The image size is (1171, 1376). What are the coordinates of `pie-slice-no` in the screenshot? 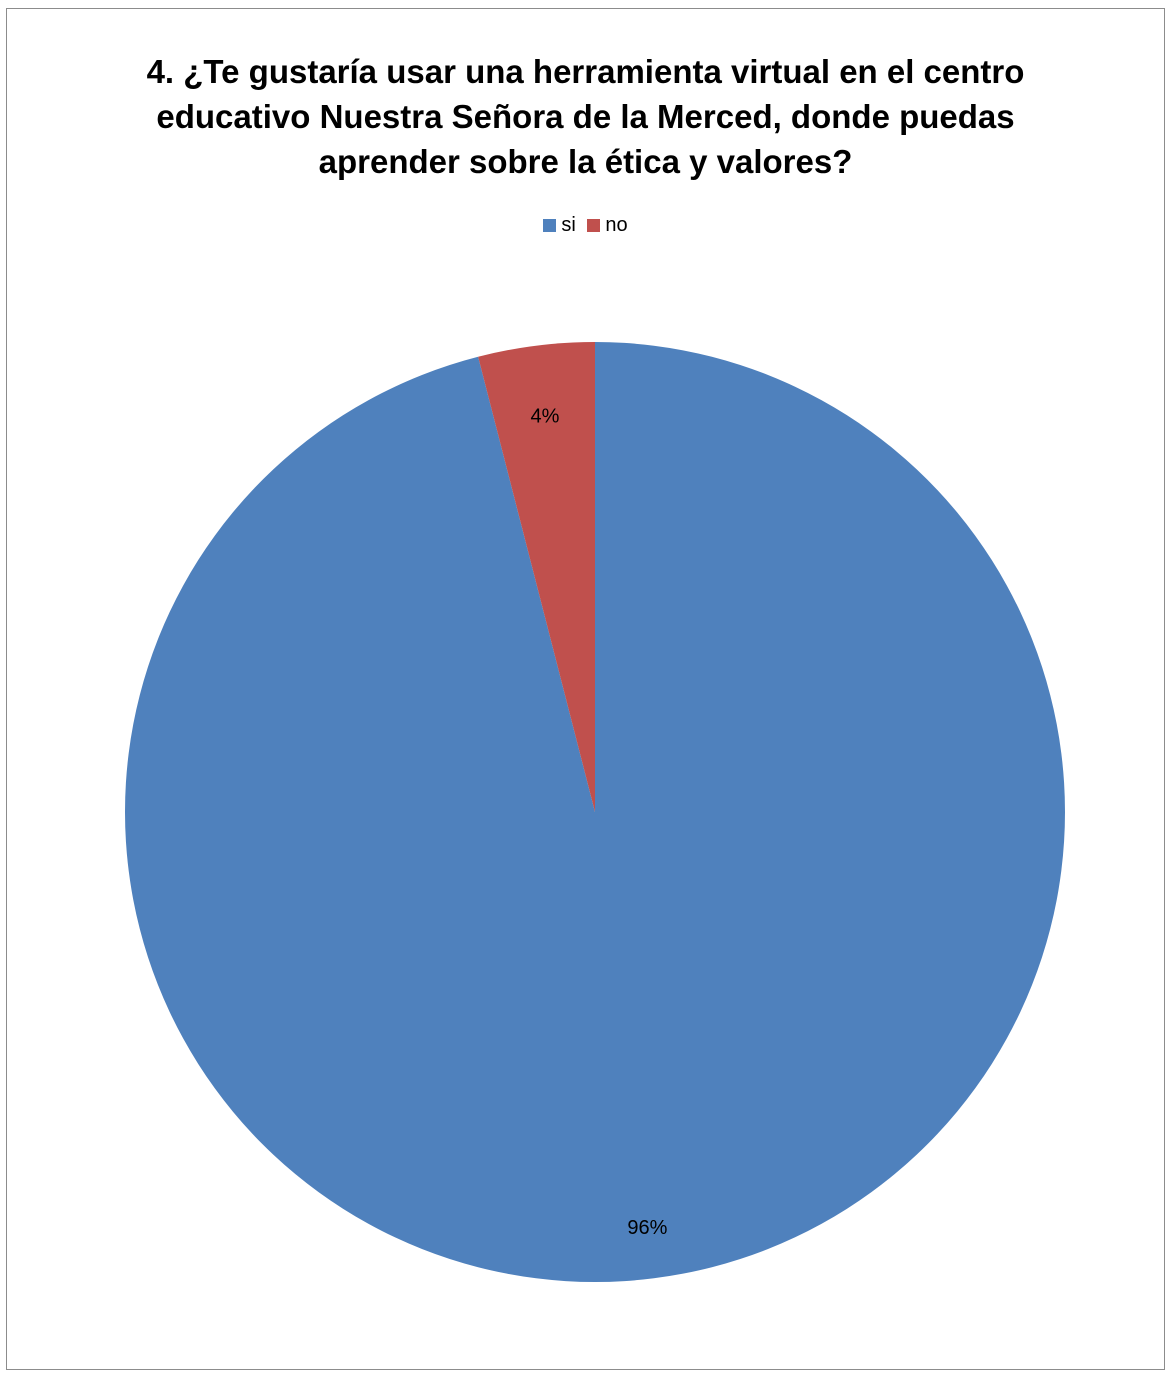 It's located at (536, 577).